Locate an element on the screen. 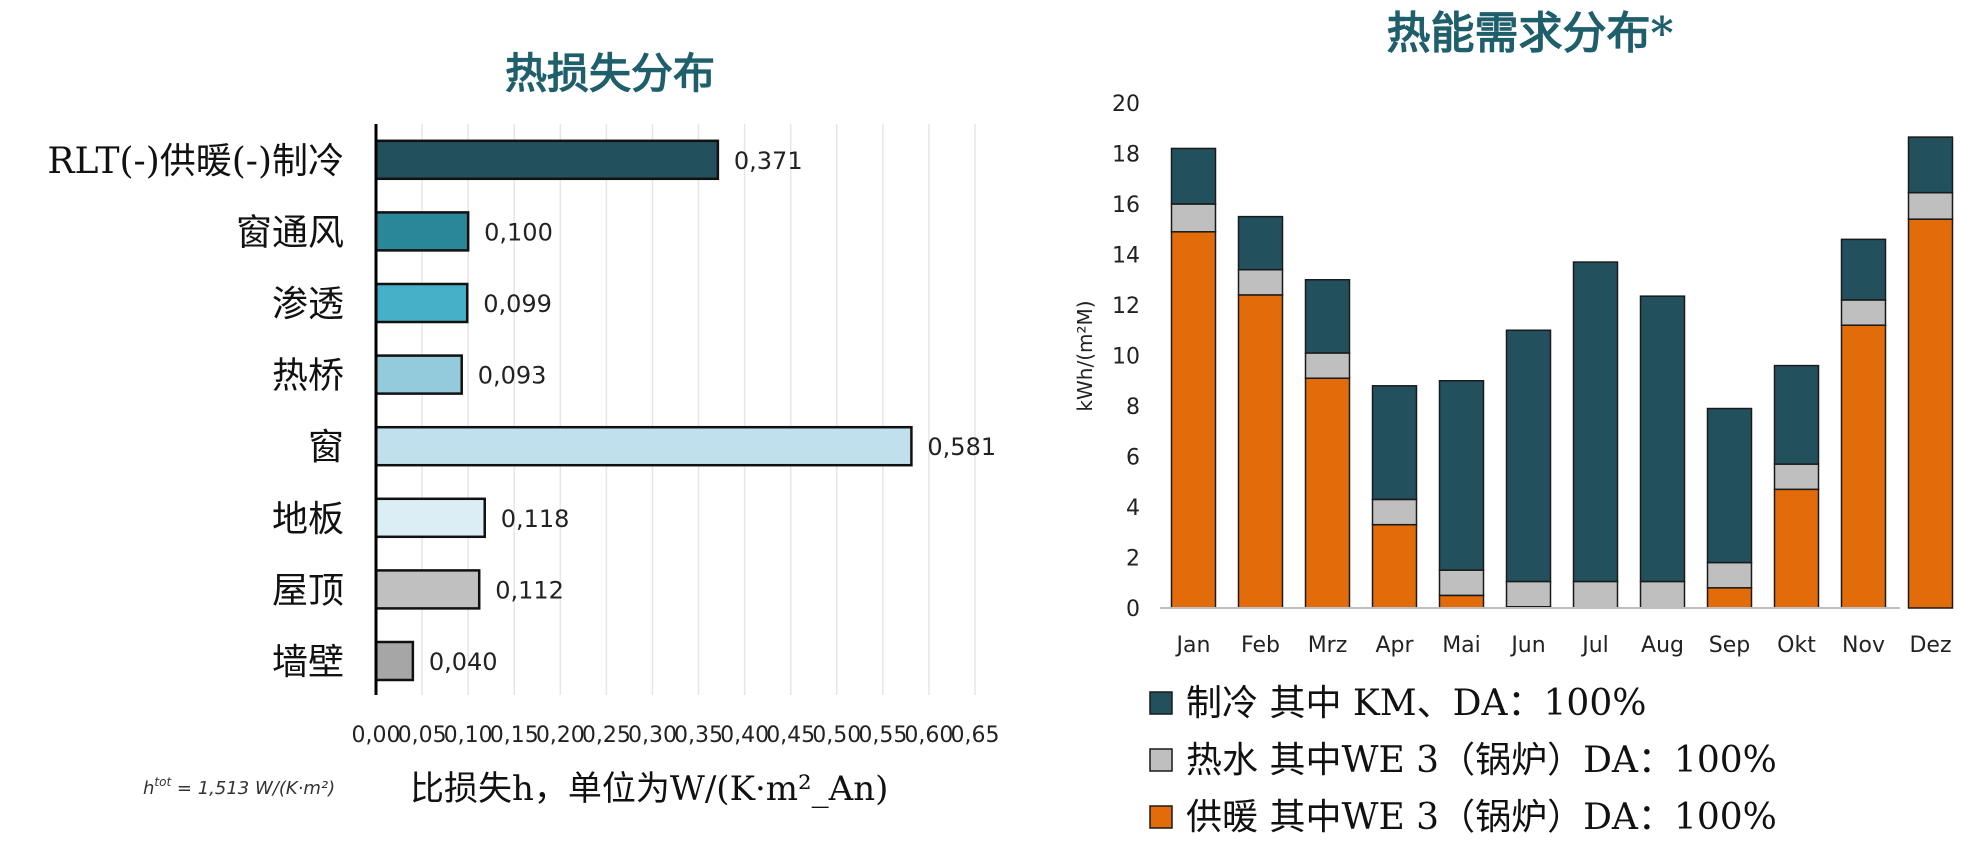 This screenshot has height=856, width=1987. heat-loss-x-tick: 0,15 is located at coordinates (514, 735).